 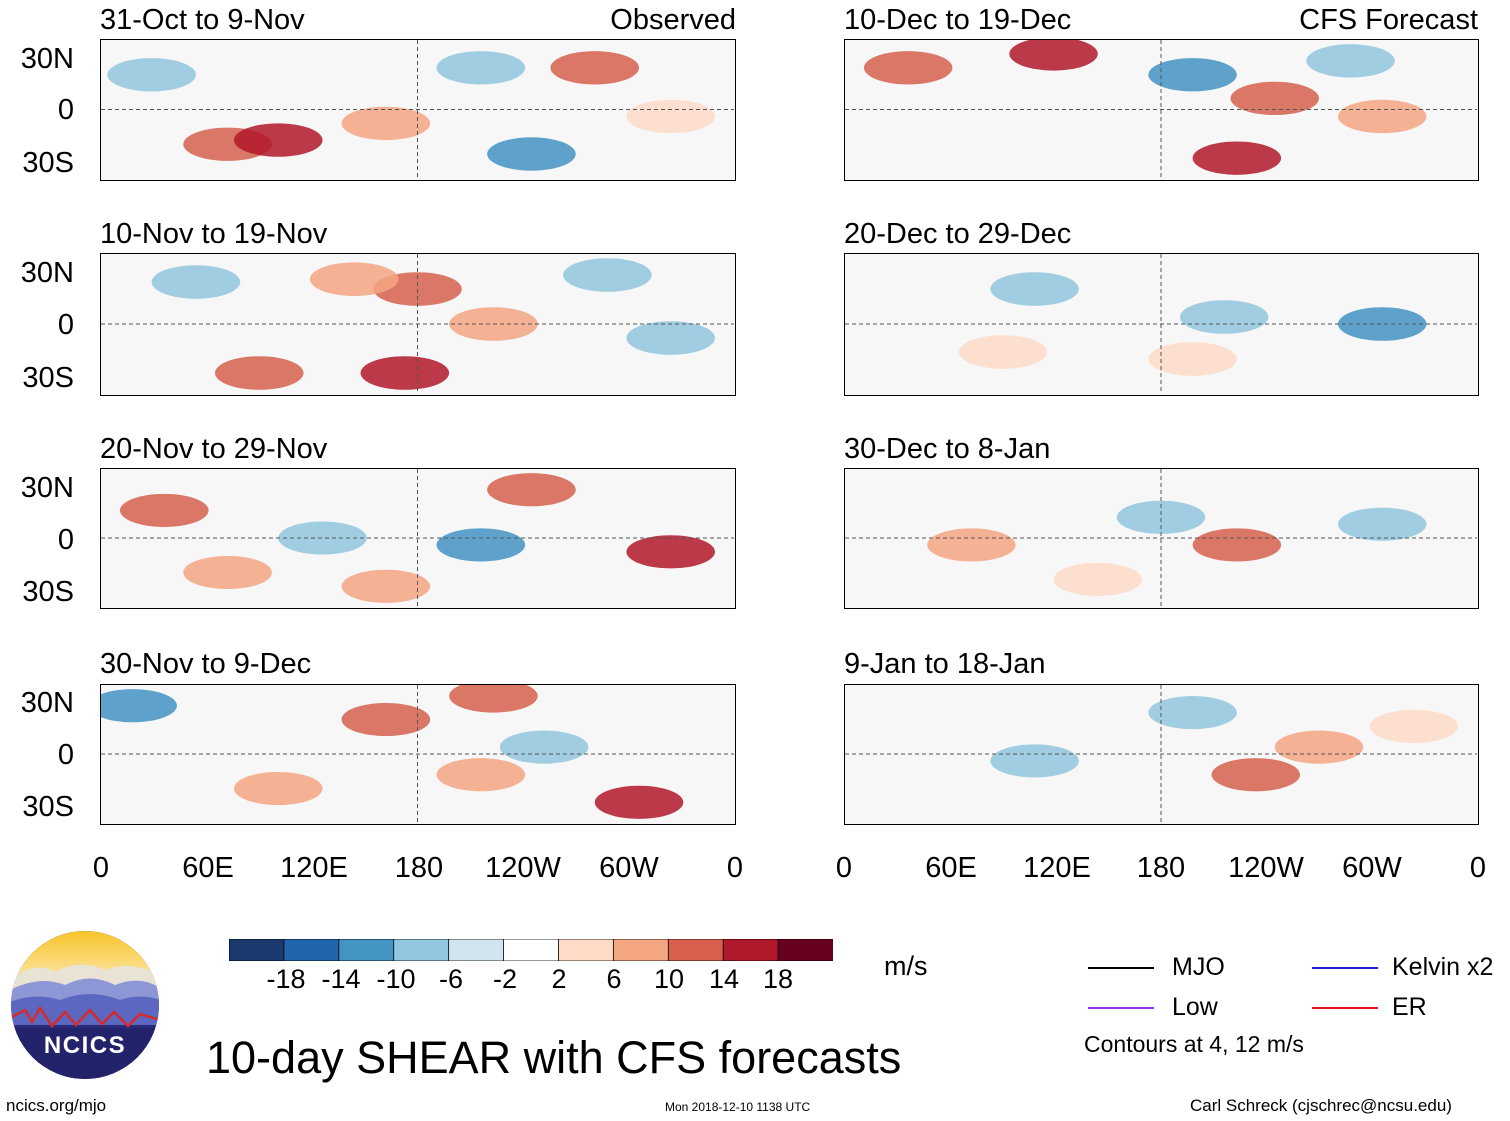 What do you see at coordinates (1266, 868) in the screenshot?
I see `lon-label: 120W` at bounding box center [1266, 868].